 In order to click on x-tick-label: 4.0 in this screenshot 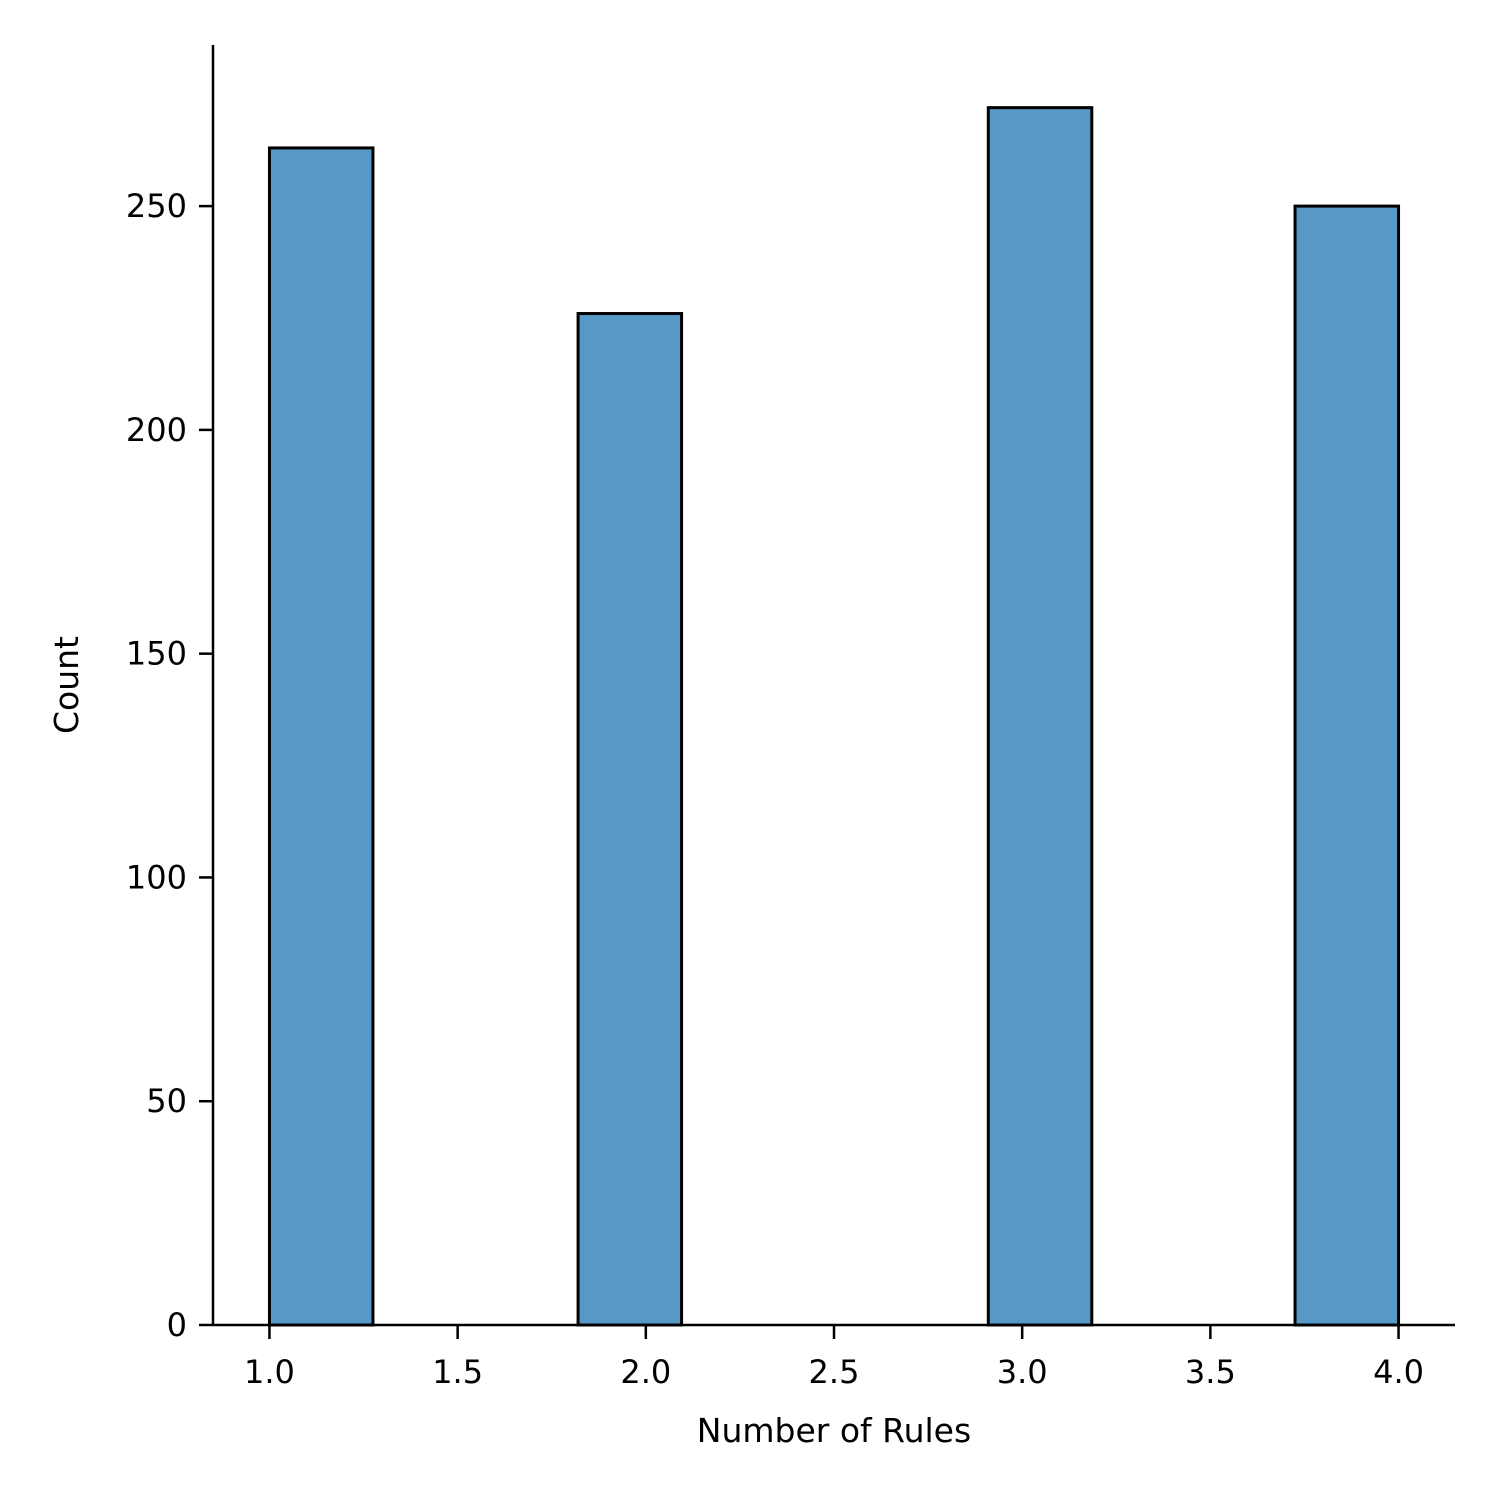, I will do `click(1398, 1372)`.